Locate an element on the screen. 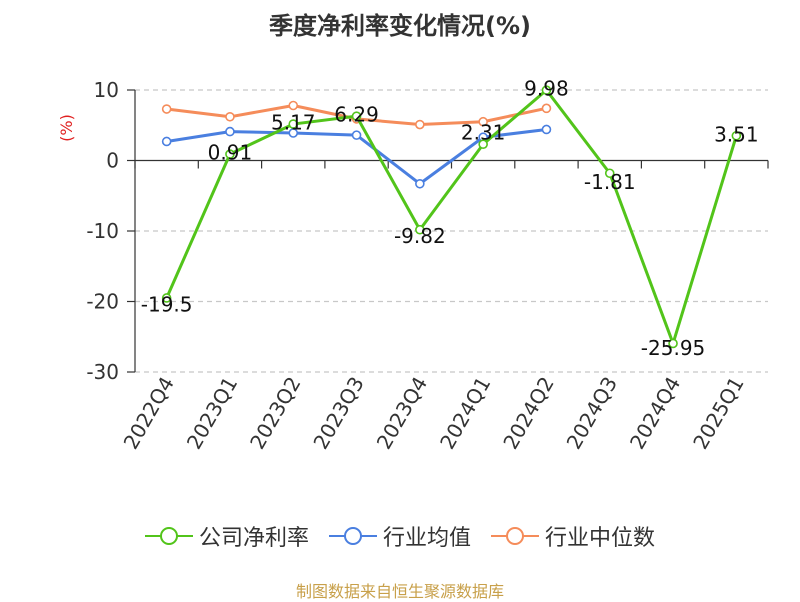  legend-label-industry-median: 行业中位数 is located at coordinates (600, 538).